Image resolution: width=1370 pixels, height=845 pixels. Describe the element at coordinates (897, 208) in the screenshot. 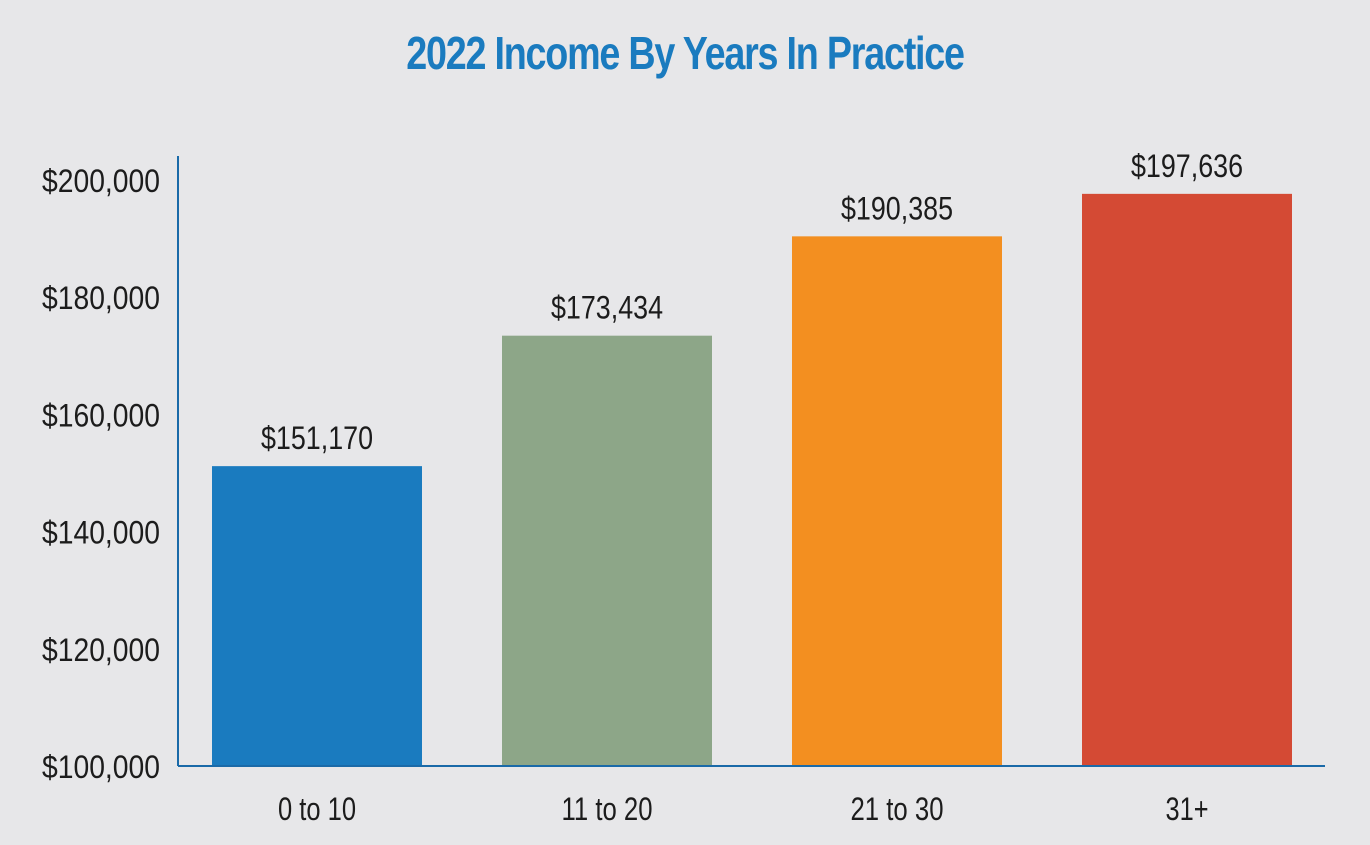

I see `bar-value-label: $190,385` at that location.